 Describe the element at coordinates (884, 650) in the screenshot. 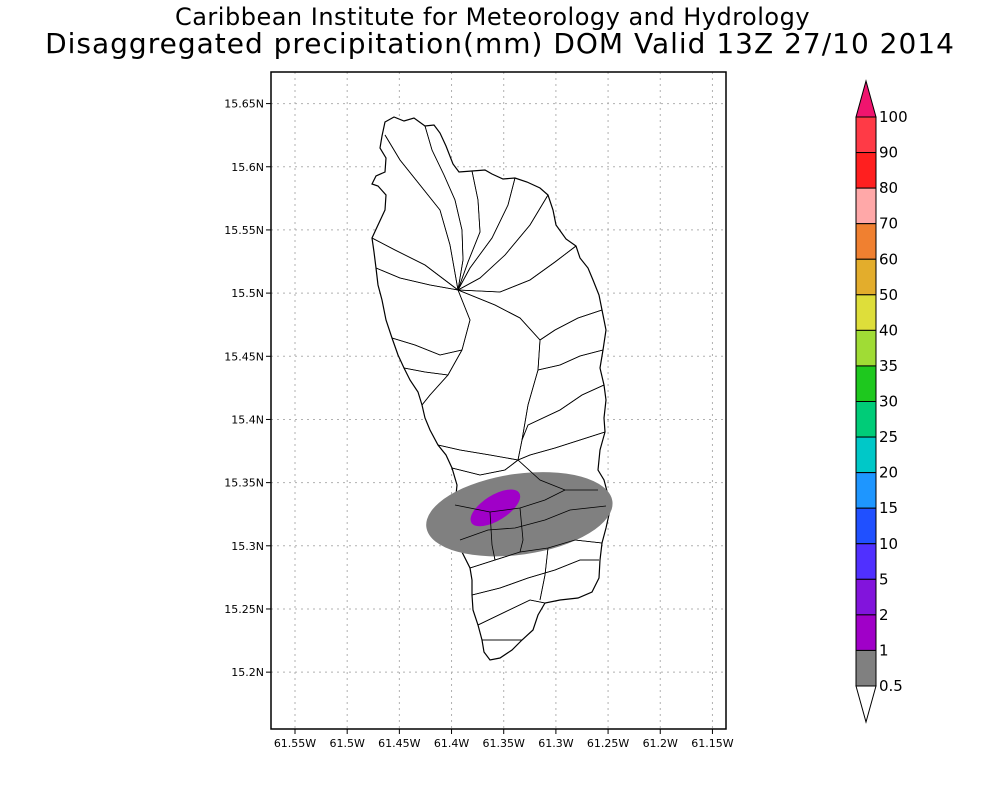

I see `colorbar-label: 1` at that location.